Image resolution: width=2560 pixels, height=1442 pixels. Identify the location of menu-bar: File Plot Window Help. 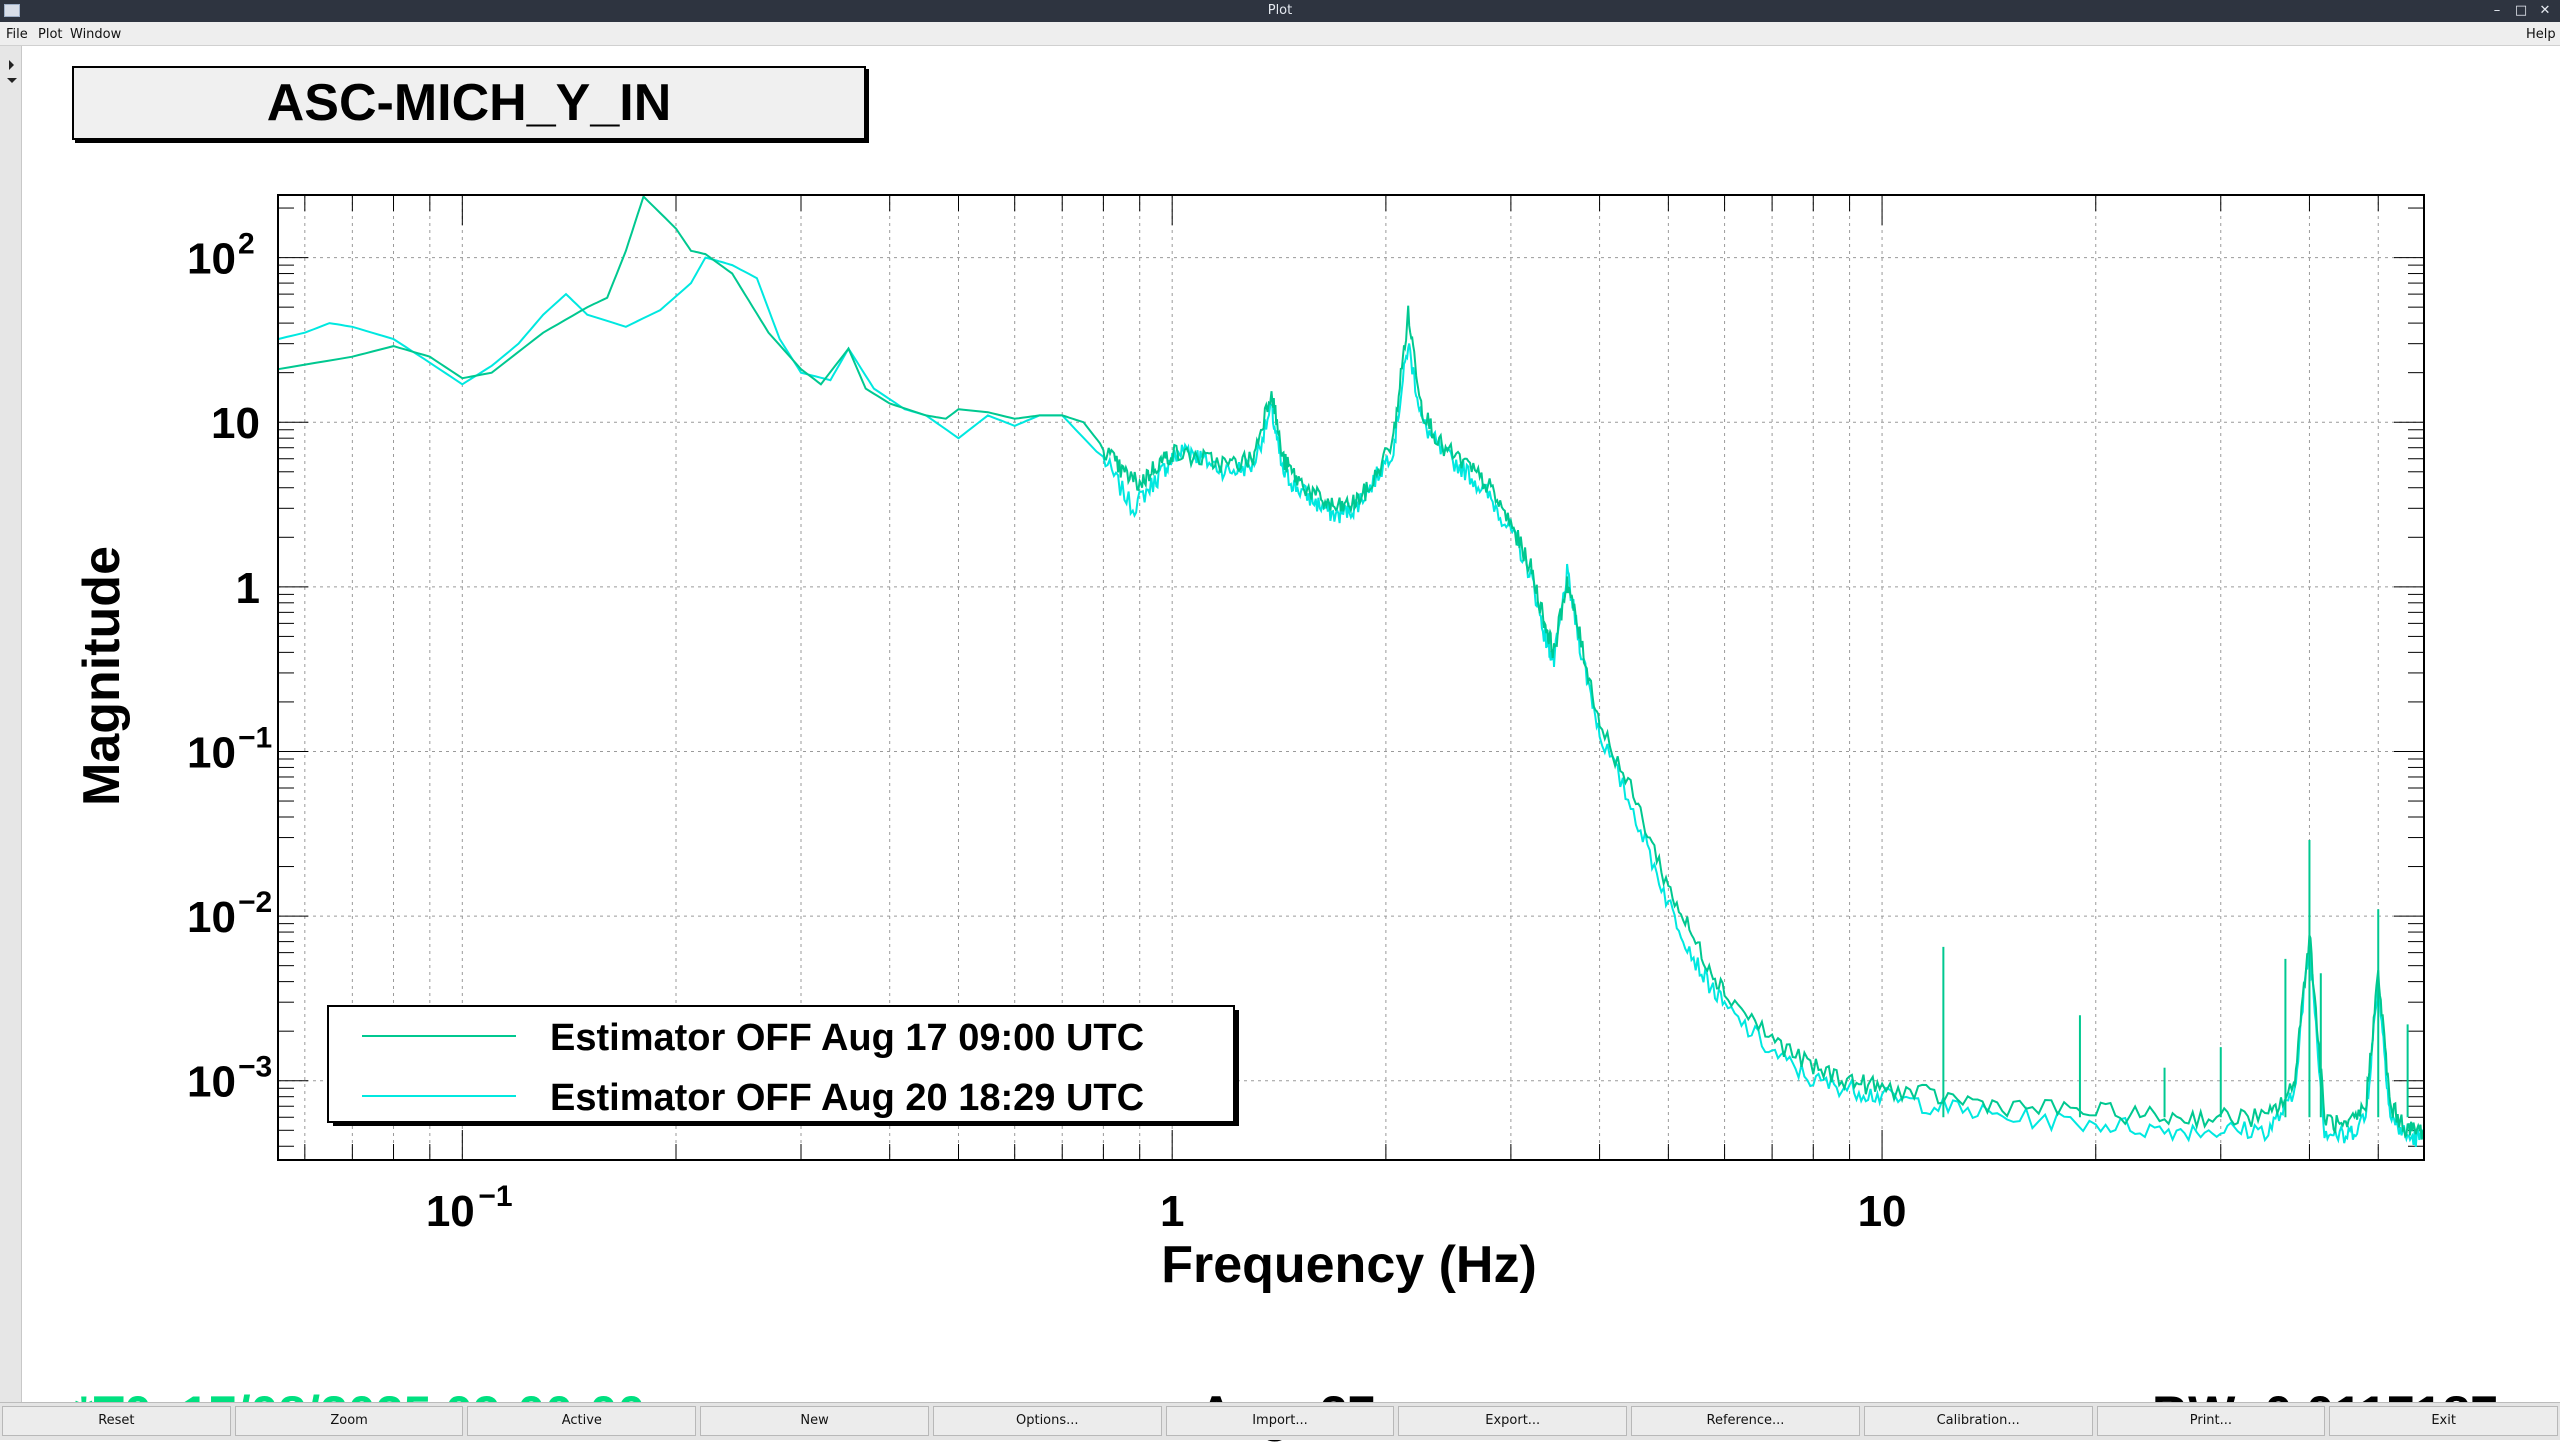
(1280, 34).